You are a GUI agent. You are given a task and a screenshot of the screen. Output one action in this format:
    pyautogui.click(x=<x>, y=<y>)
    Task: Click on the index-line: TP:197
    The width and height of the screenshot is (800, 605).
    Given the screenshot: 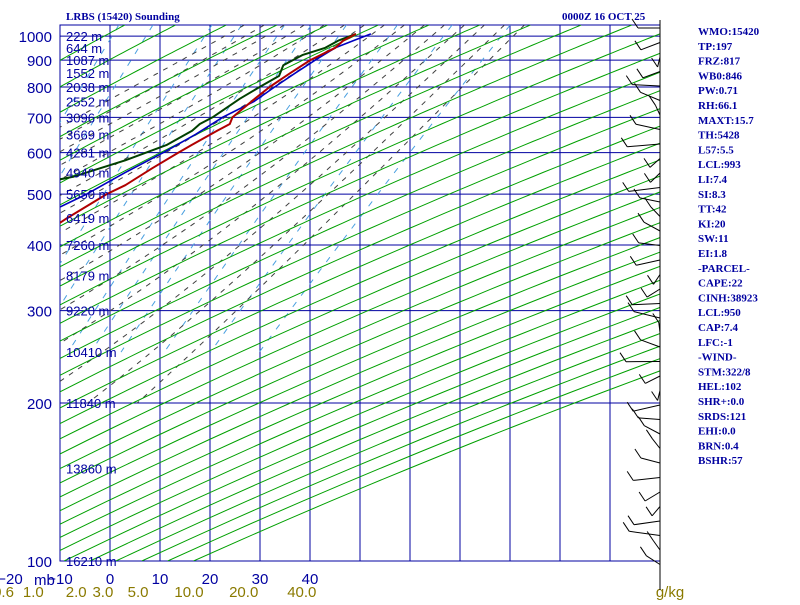 What is the action you would take?
    pyautogui.click(x=715, y=47)
    